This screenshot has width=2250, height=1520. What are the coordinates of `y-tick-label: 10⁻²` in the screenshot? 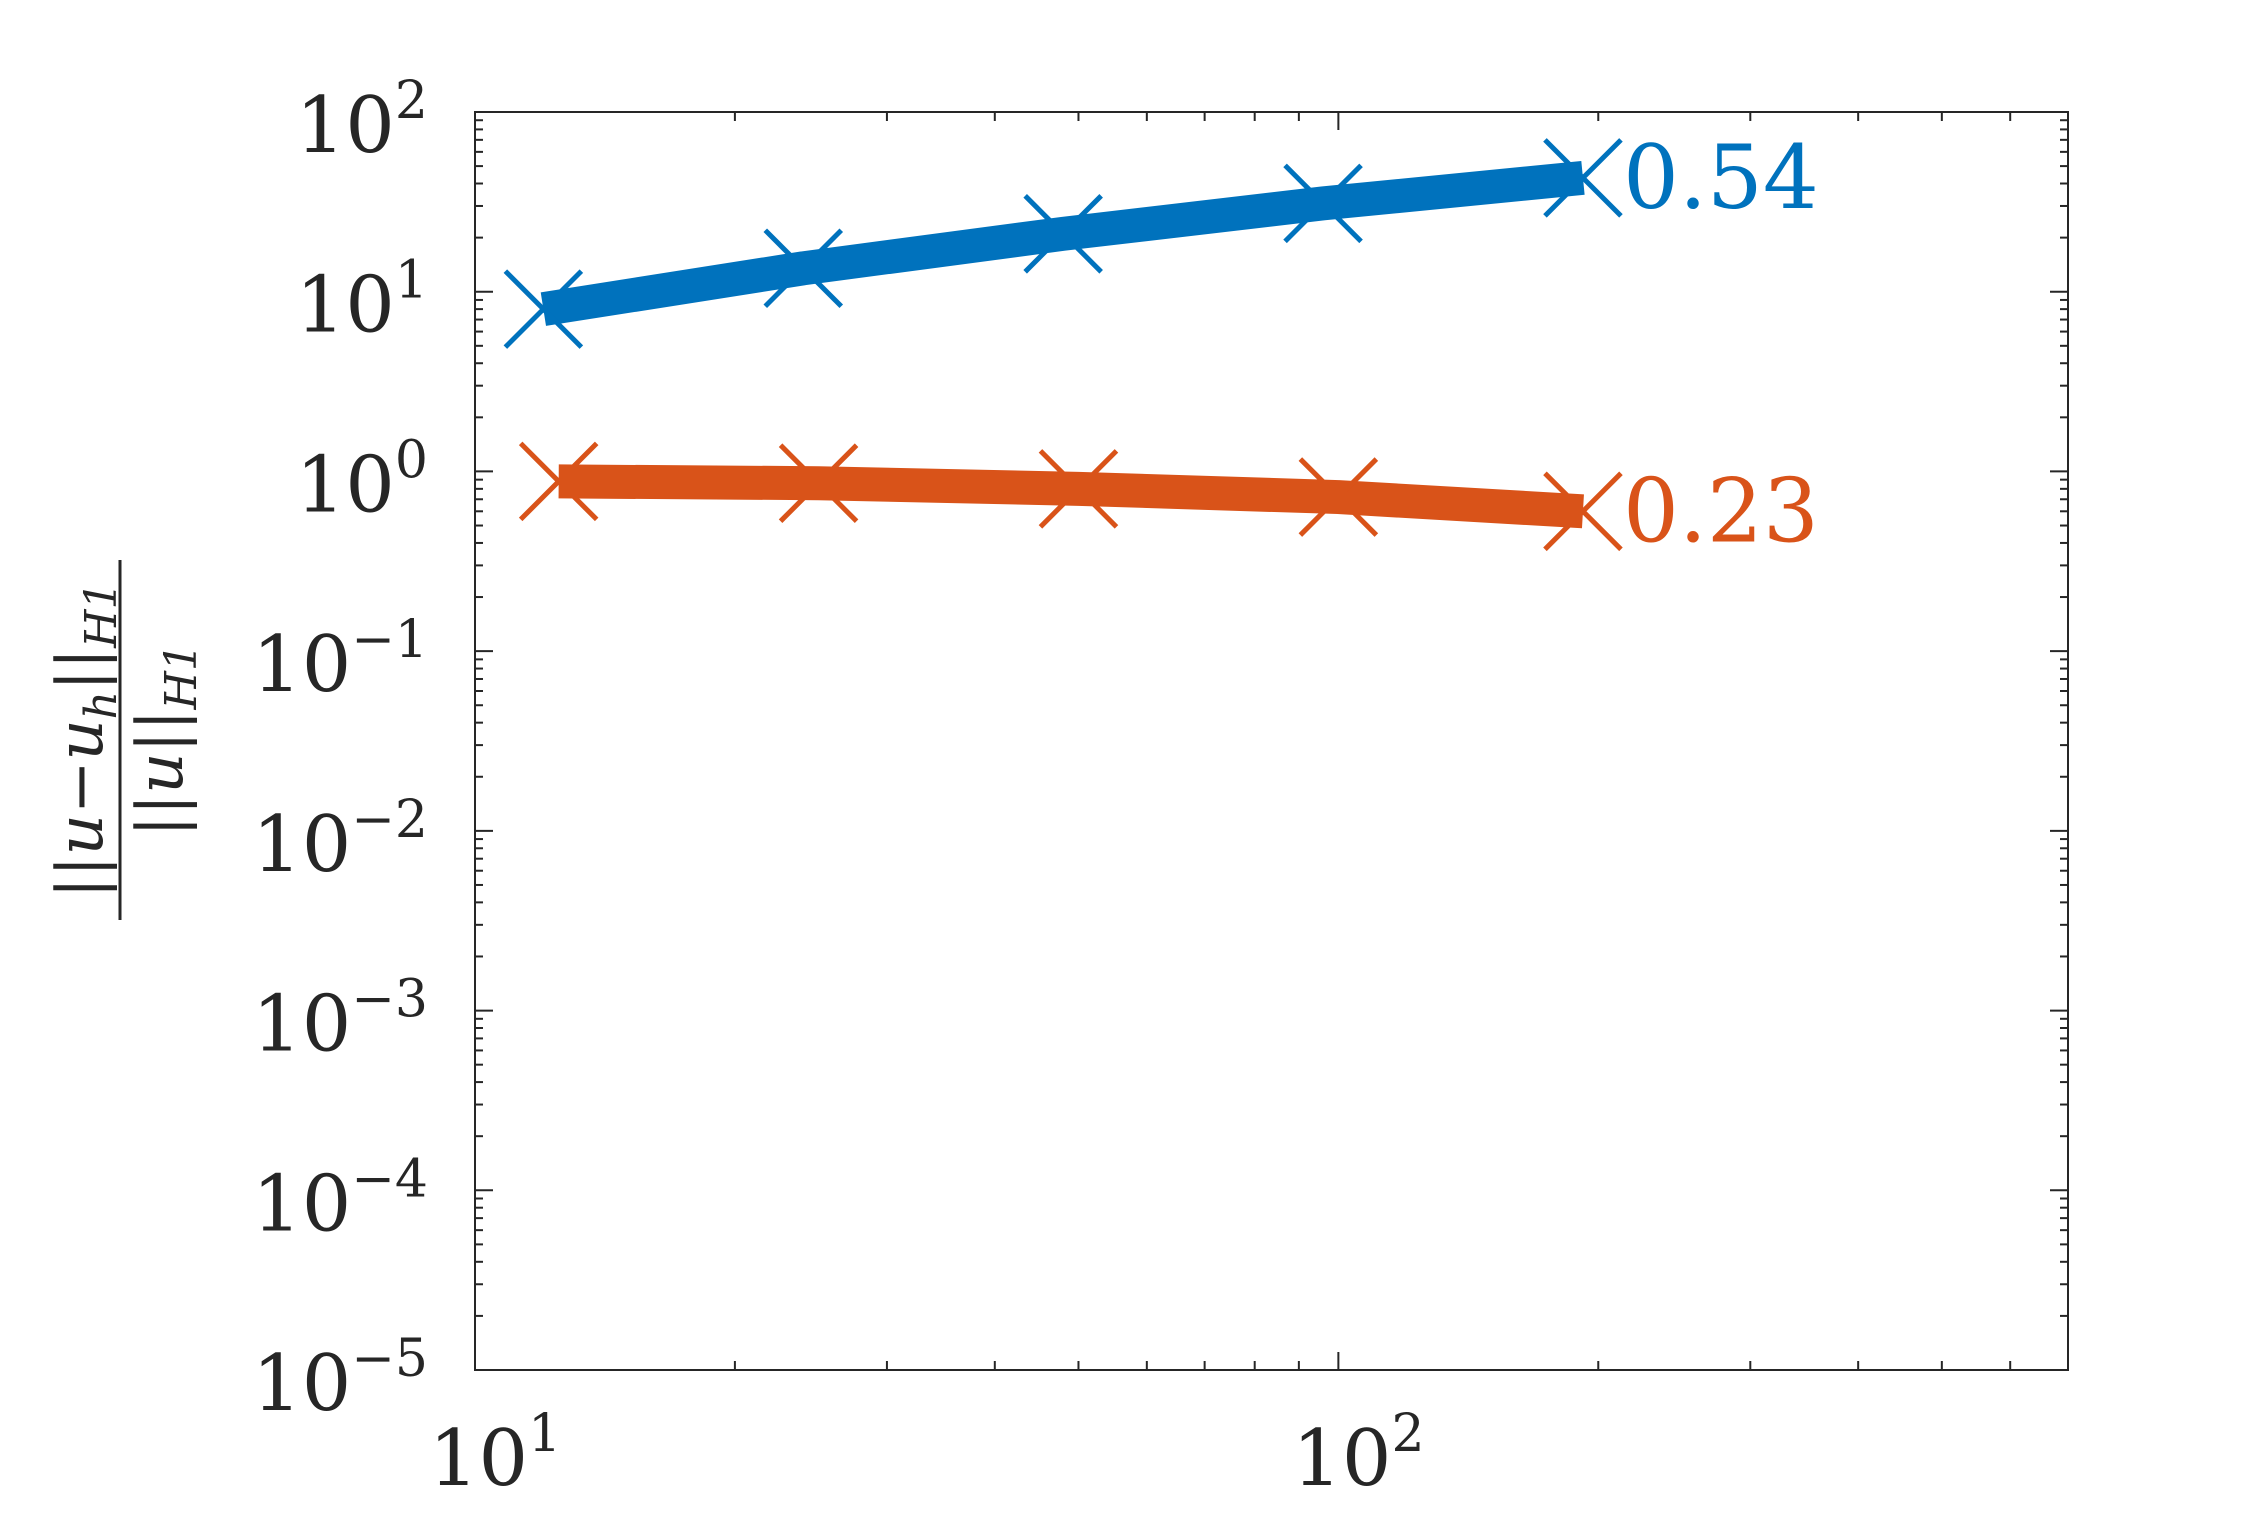 It's located at (340, 840).